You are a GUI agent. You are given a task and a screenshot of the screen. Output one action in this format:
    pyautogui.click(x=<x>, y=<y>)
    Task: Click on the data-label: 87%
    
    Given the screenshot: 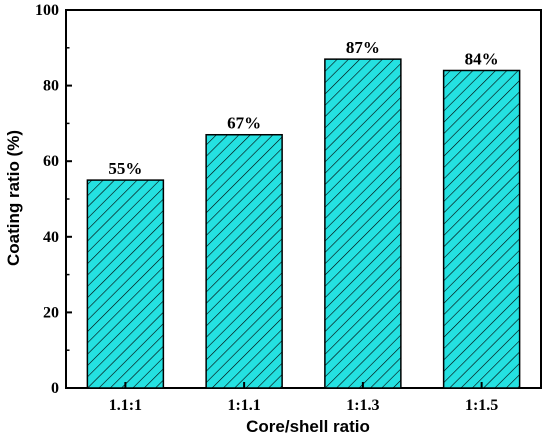 What is the action you would take?
    pyautogui.click(x=363, y=47)
    